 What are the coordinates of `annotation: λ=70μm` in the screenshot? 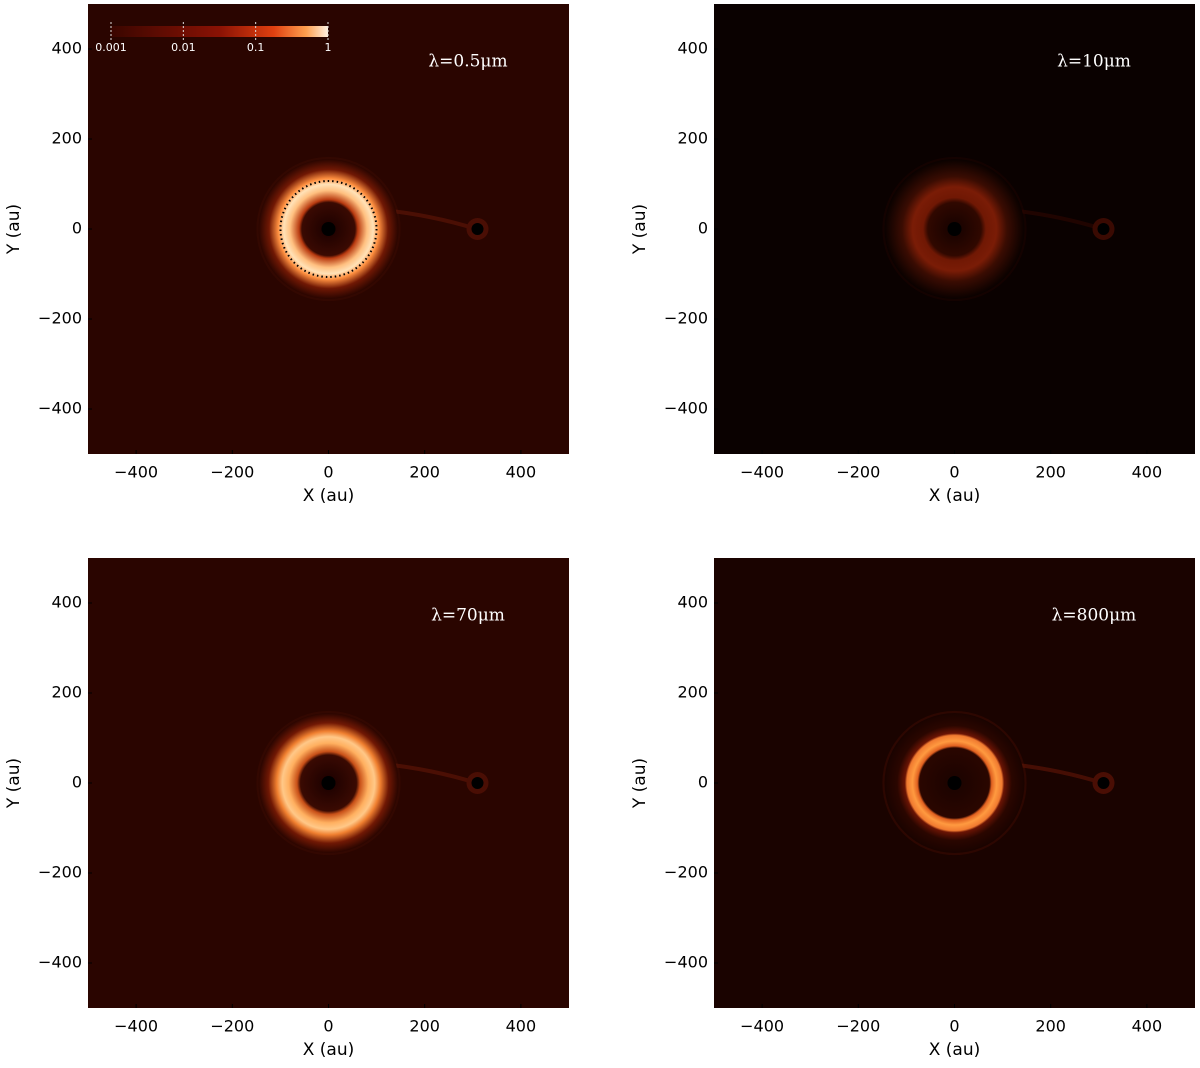 It's located at (468, 616).